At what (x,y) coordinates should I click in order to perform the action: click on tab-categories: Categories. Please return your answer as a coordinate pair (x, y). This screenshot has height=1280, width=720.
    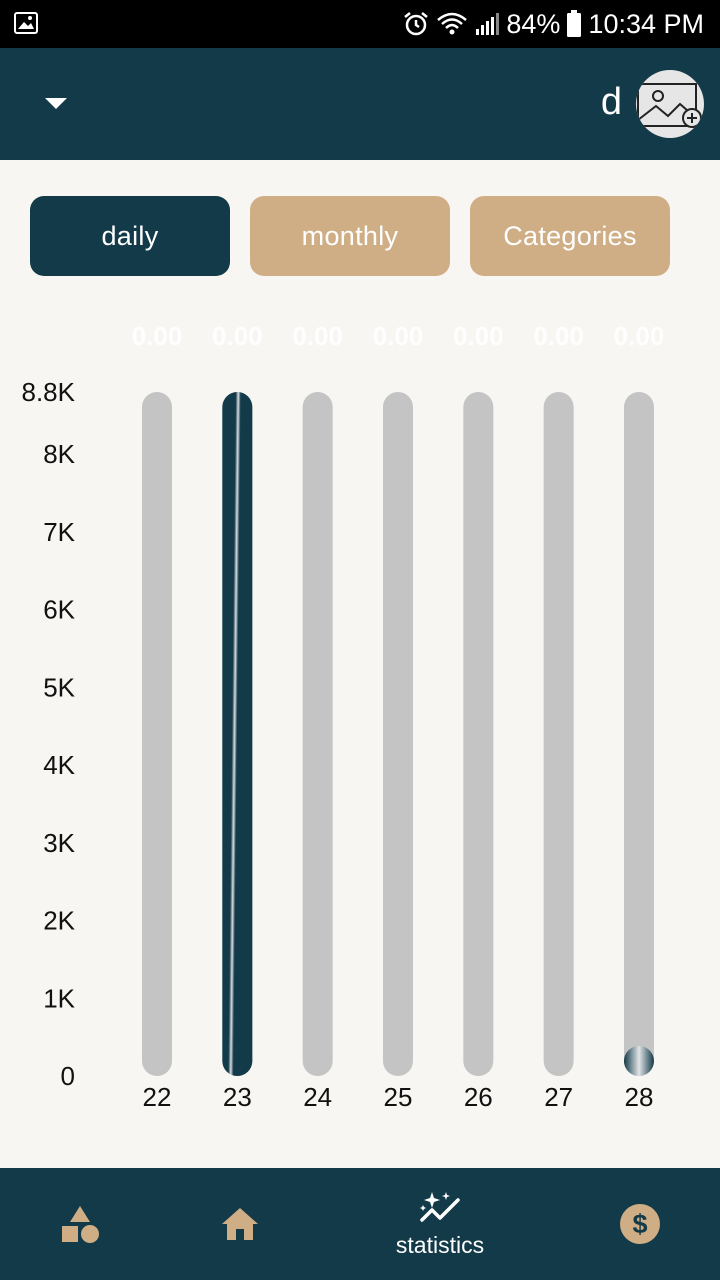
    Looking at the image, I should click on (570, 236).